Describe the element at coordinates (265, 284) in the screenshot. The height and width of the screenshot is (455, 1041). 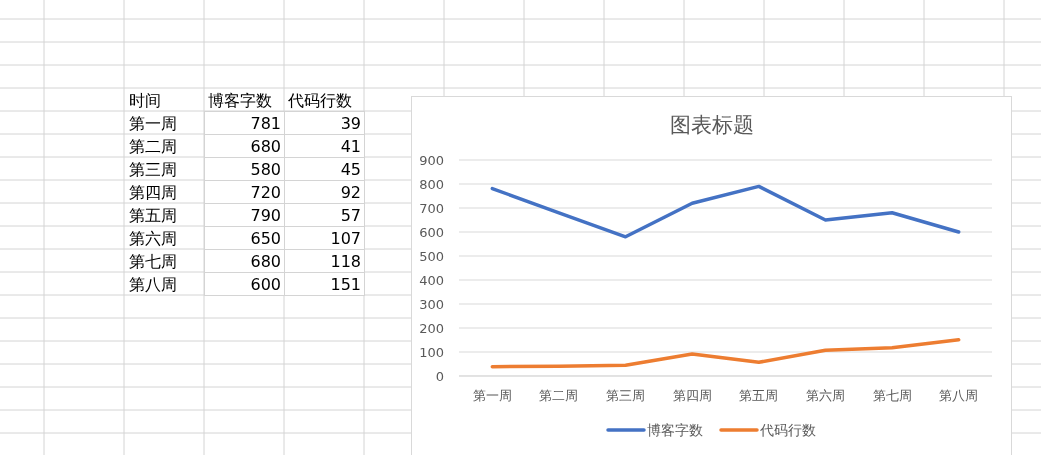
I see `data-label: 600` at that location.